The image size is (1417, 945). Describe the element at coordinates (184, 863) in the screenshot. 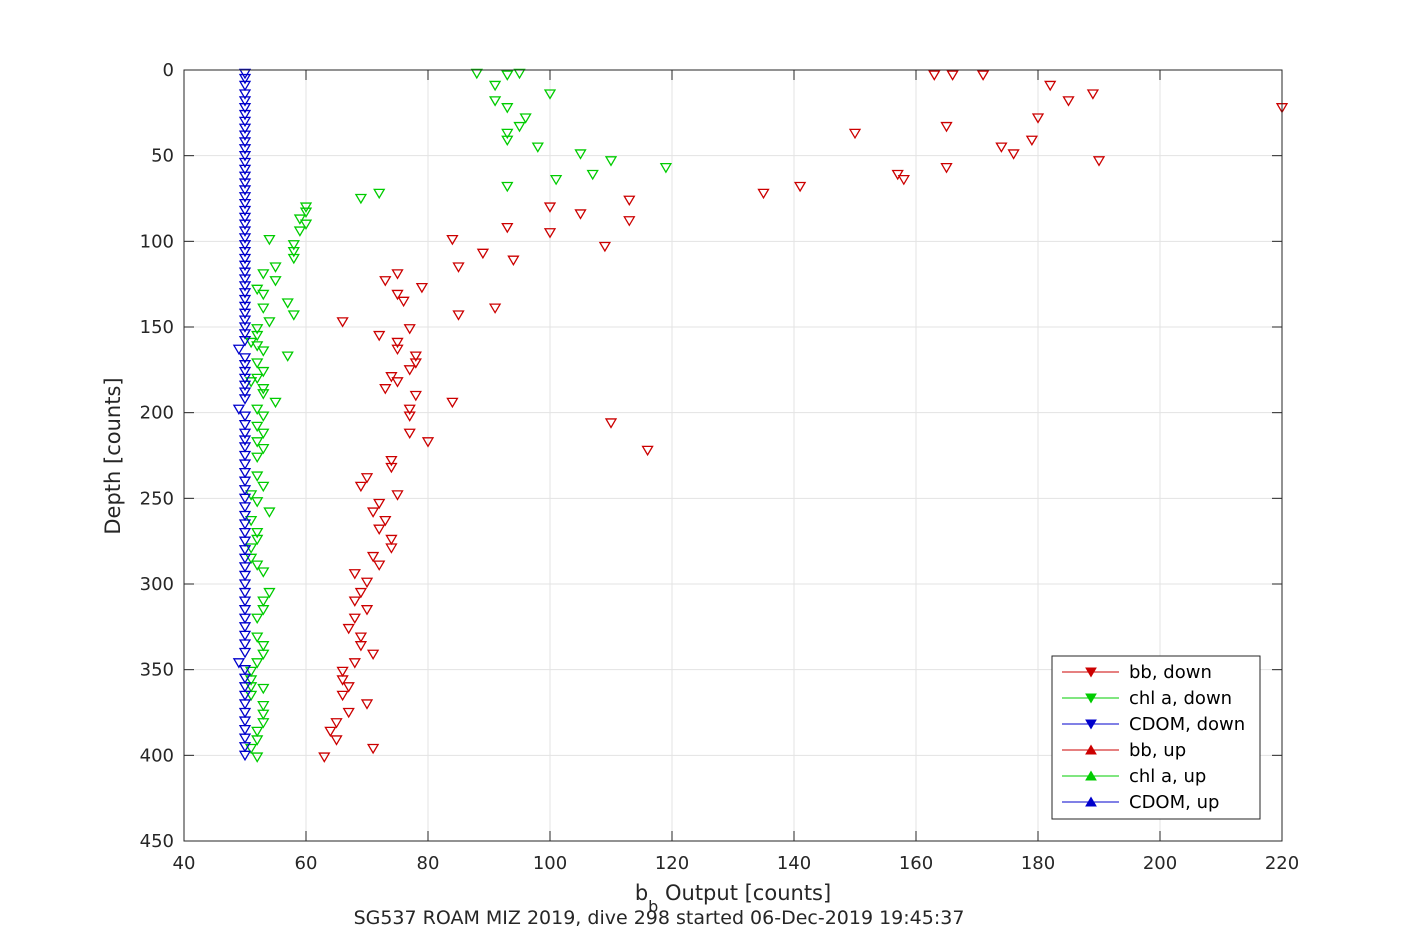

I see `x-tick-label: 40` at that location.